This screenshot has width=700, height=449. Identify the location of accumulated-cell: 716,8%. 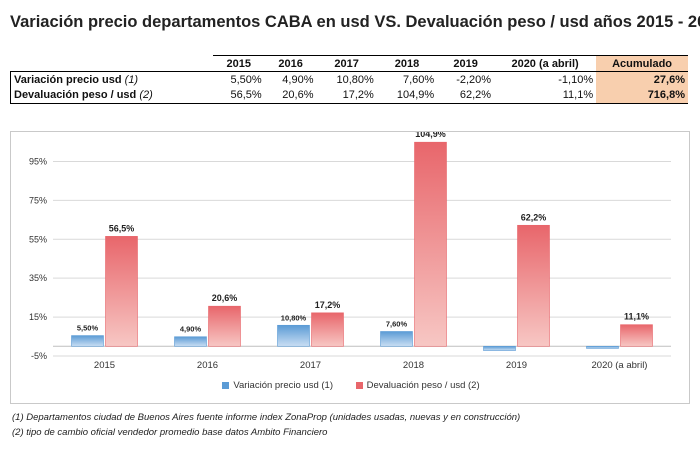
(642, 95).